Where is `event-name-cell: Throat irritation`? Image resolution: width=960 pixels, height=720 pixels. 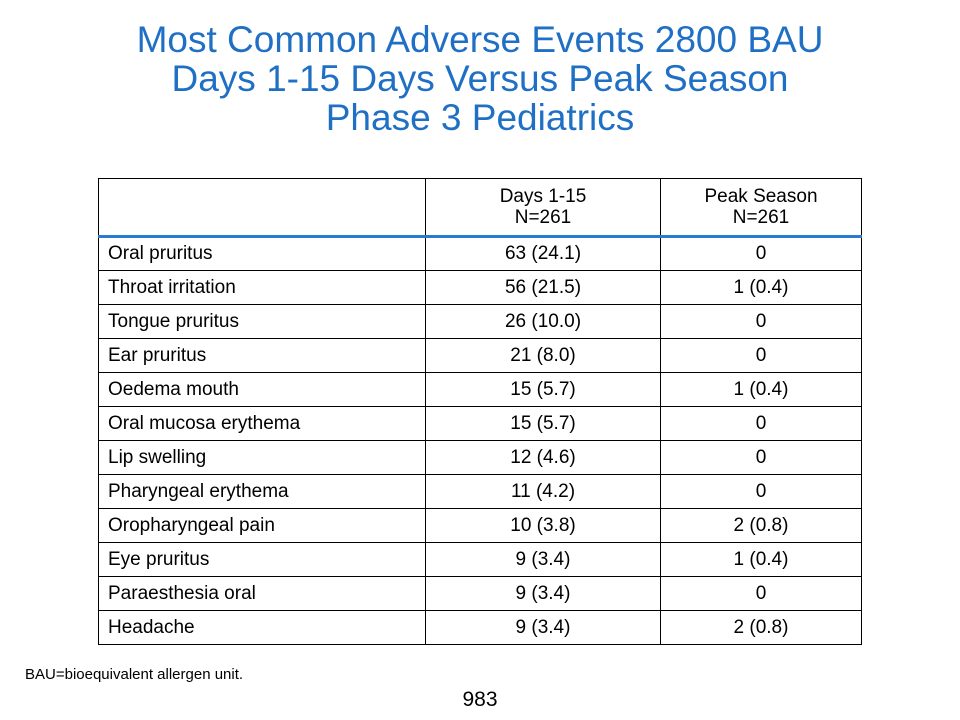 event-name-cell: Throat irritation is located at coordinates (262, 287).